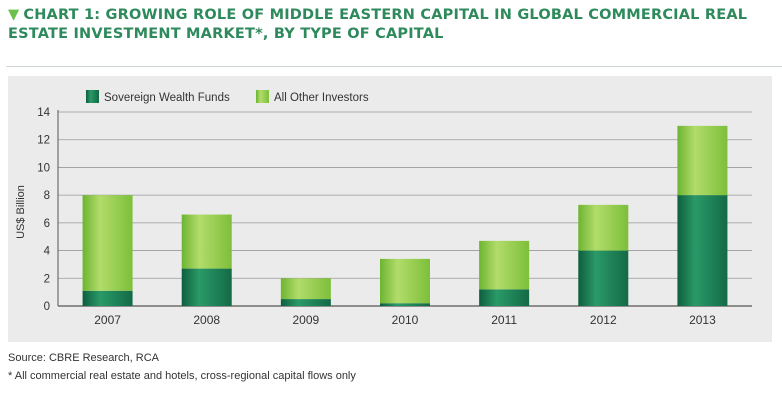  Describe the element at coordinates (43, 168) in the screenshot. I see `y-tick-label: 10` at that location.